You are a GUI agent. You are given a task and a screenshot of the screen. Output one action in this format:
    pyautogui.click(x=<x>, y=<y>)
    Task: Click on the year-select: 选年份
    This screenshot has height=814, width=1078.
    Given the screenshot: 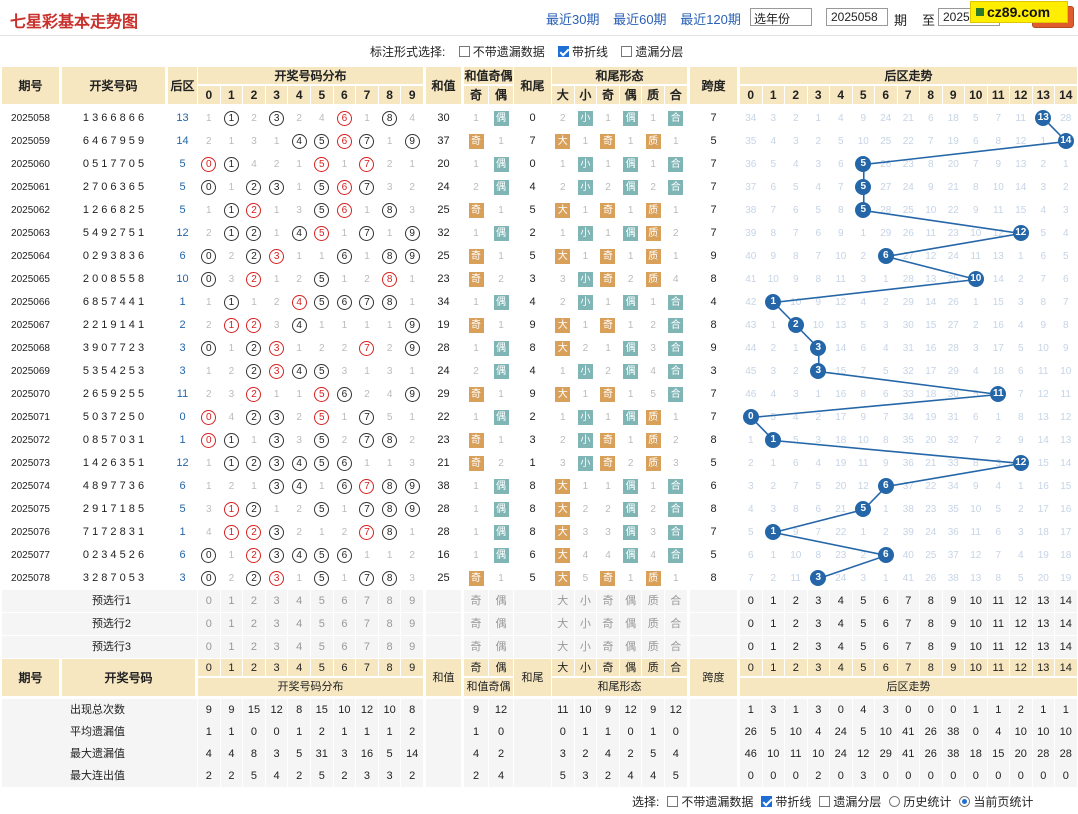 What is the action you would take?
    pyautogui.click(x=781, y=17)
    